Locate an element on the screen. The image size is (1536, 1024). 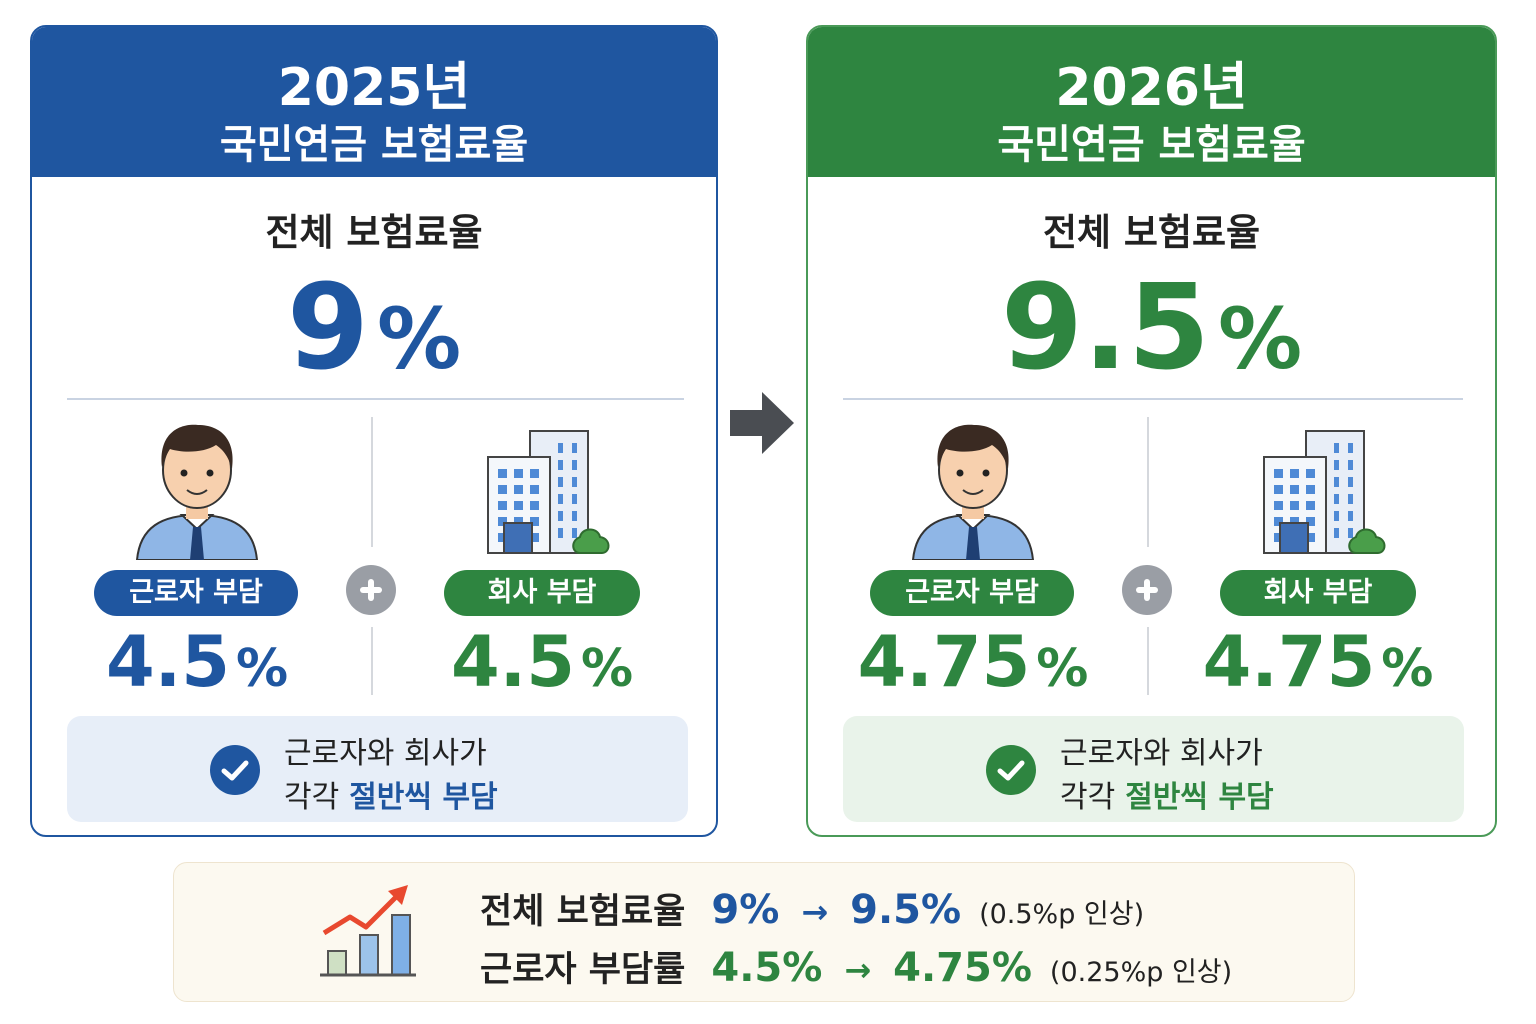
arrow-shape is located at coordinates (762, 423).